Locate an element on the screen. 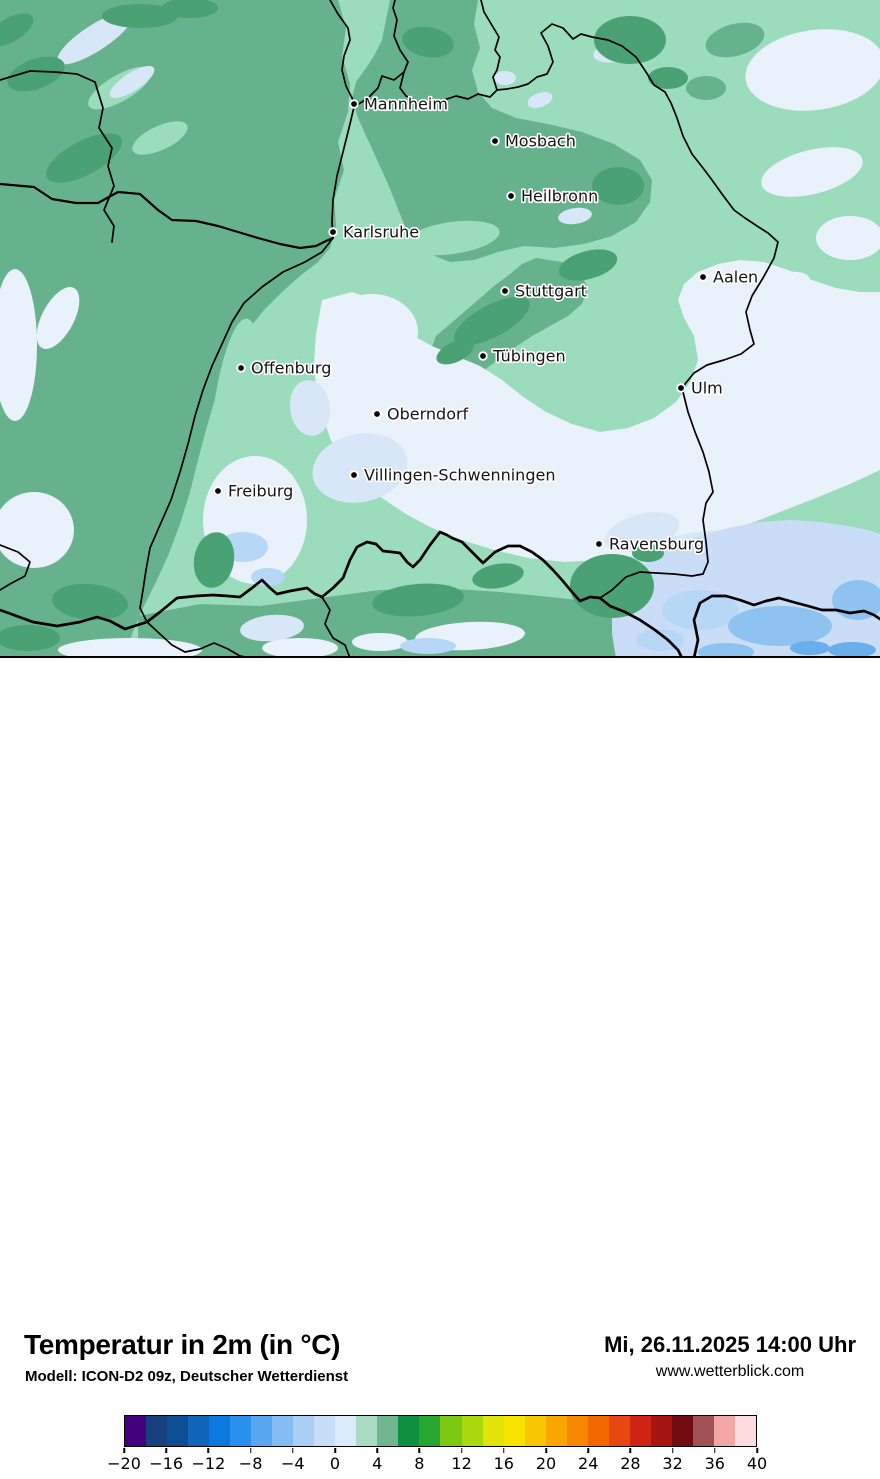 The height and width of the screenshot is (1479, 880). city-marker-oberndorf: Oberndorf is located at coordinates (421, 414).